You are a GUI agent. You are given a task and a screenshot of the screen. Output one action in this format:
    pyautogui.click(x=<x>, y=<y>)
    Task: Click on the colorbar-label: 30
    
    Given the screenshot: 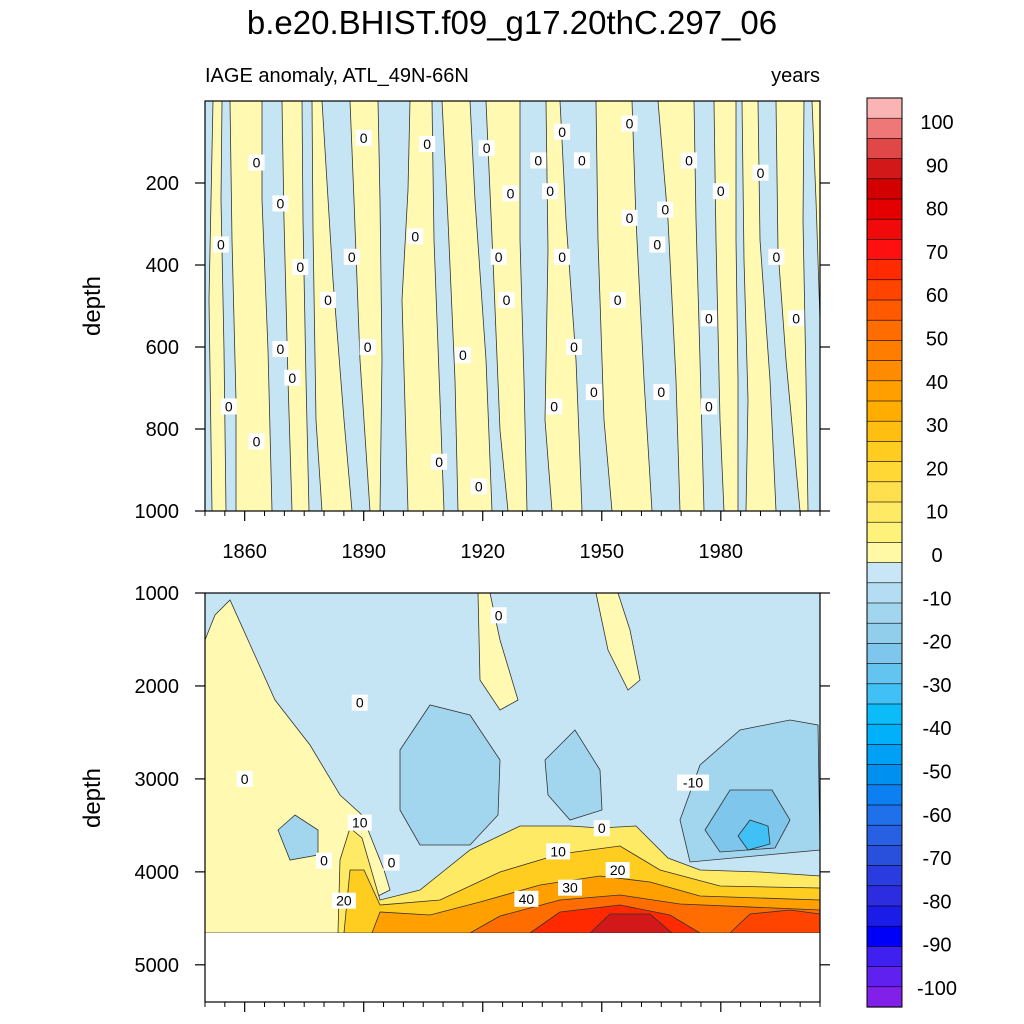 What is the action you would take?
    pyautogui.click(x=937, y=426)
    